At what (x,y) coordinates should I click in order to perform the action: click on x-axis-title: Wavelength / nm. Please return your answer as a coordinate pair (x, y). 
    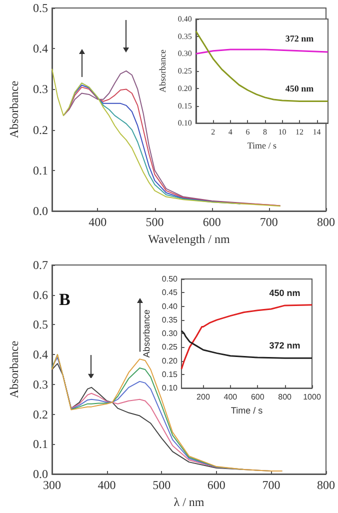
    Looking at the image, I should click on (189, 239).